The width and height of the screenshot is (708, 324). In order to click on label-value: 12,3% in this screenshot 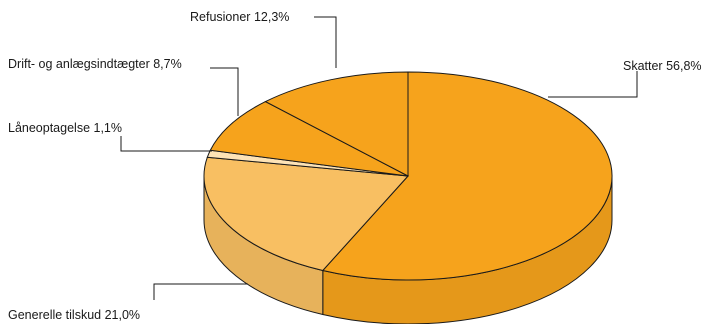, I will do `click(271, 17)`.